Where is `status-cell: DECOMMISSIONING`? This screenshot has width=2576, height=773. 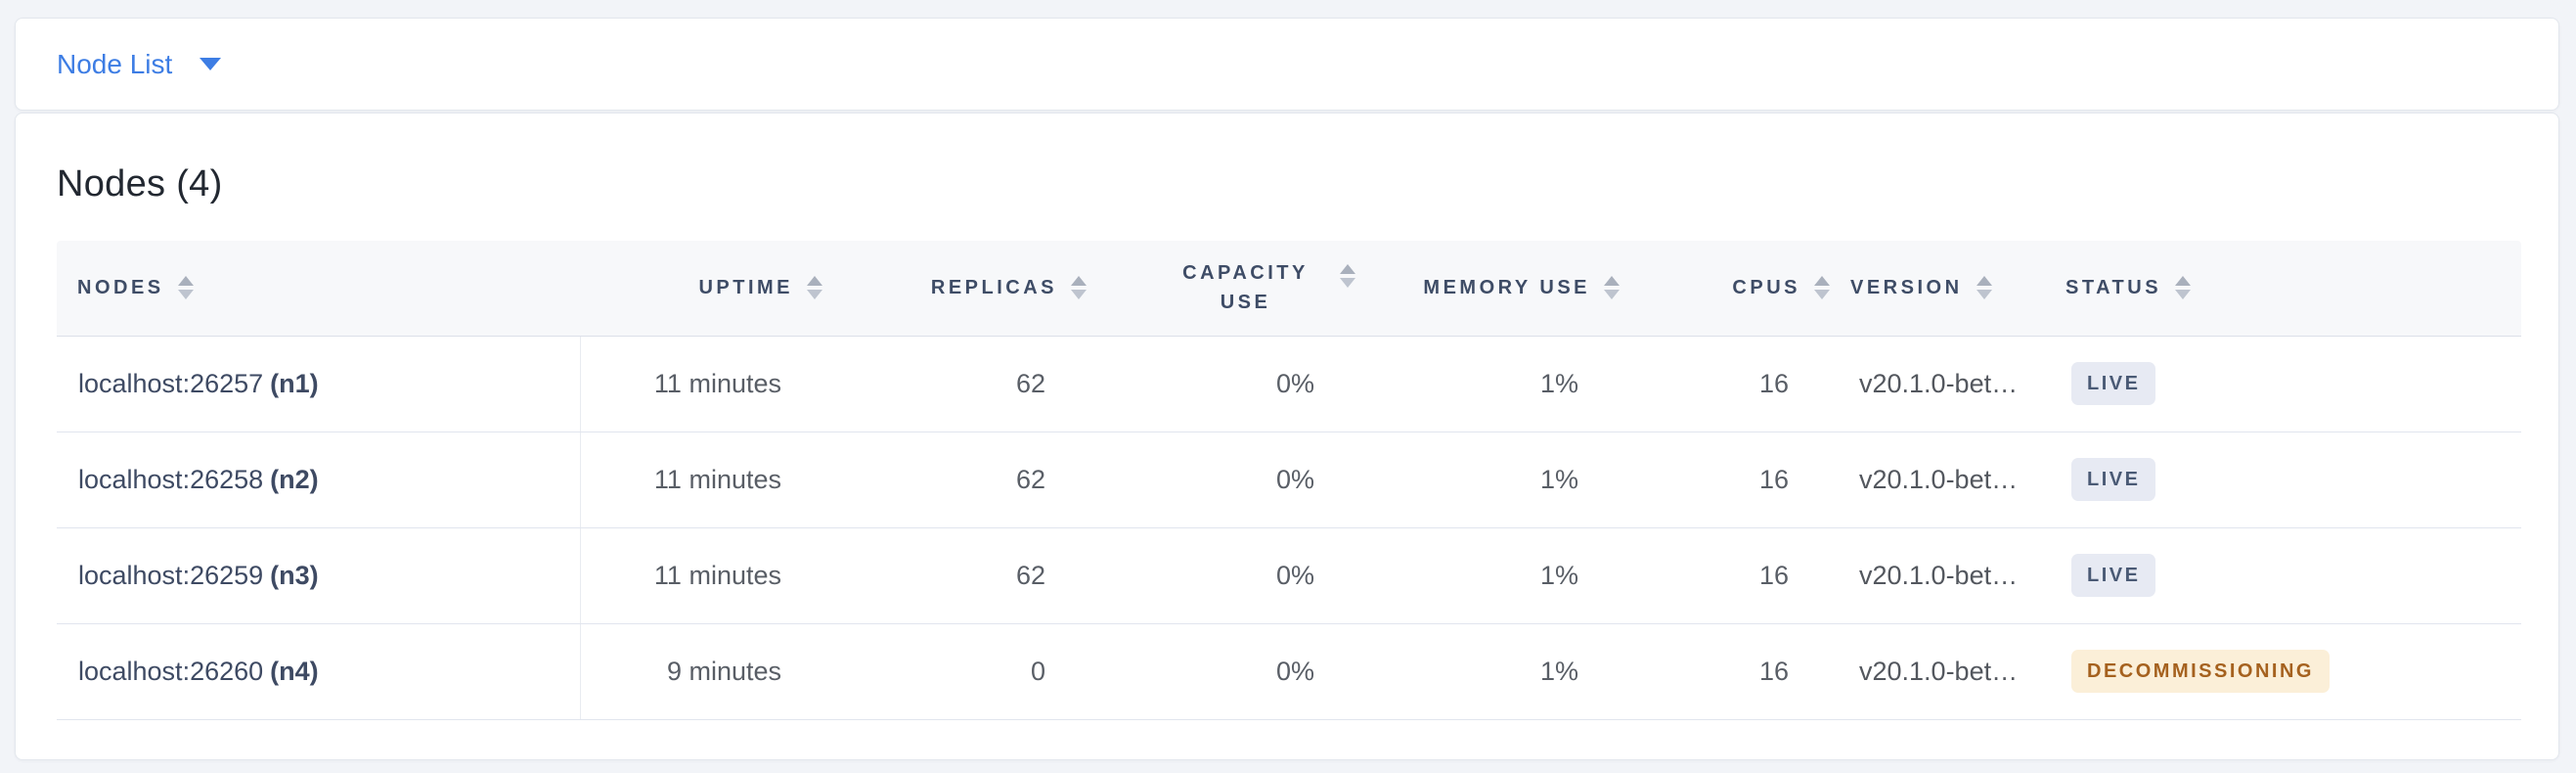 status-cell: DECOMMISSIONING is located at coordinates (2283, 671).